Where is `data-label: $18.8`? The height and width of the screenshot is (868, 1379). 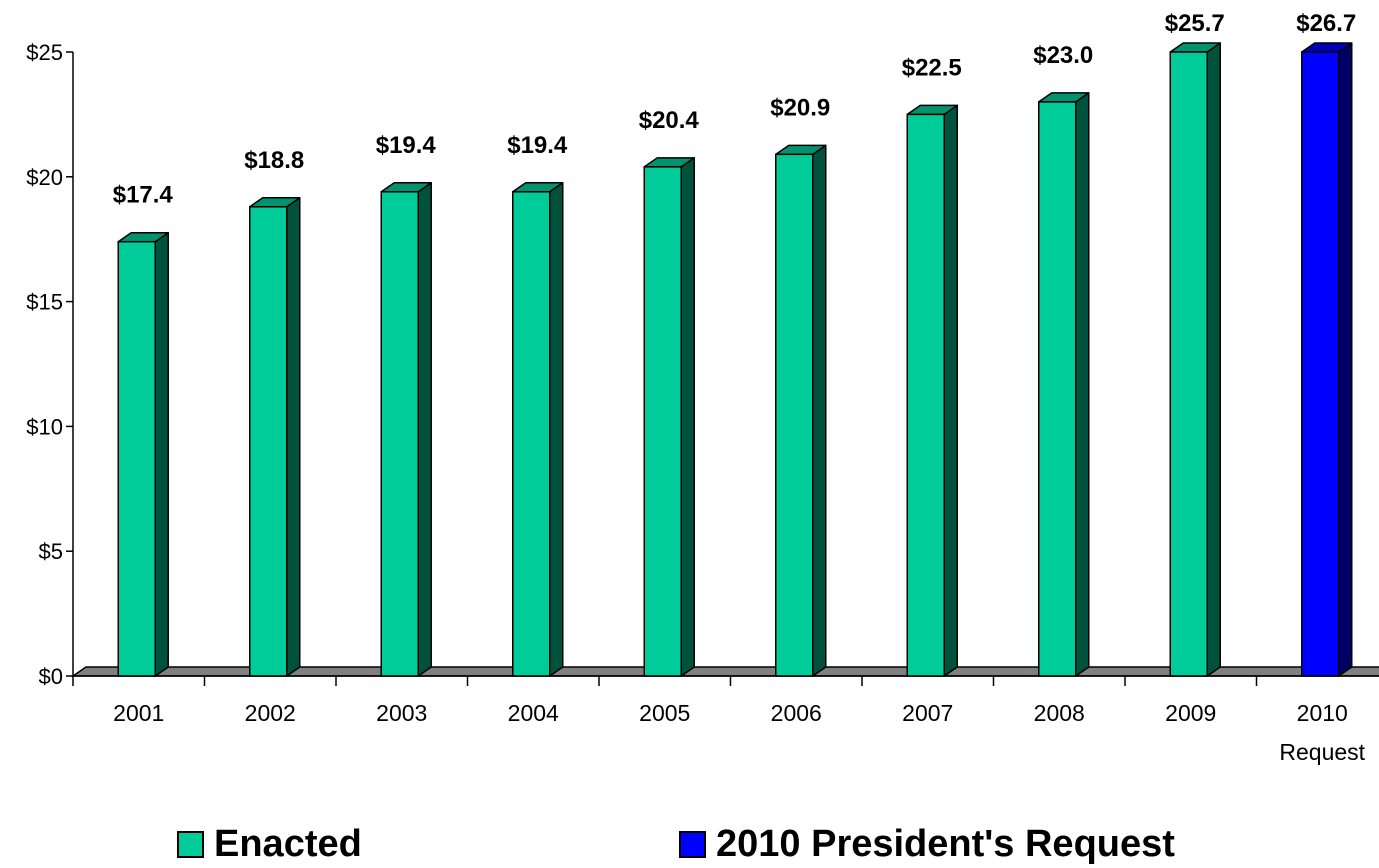
data-label: $18.8 is located at coordinates (274, 160).